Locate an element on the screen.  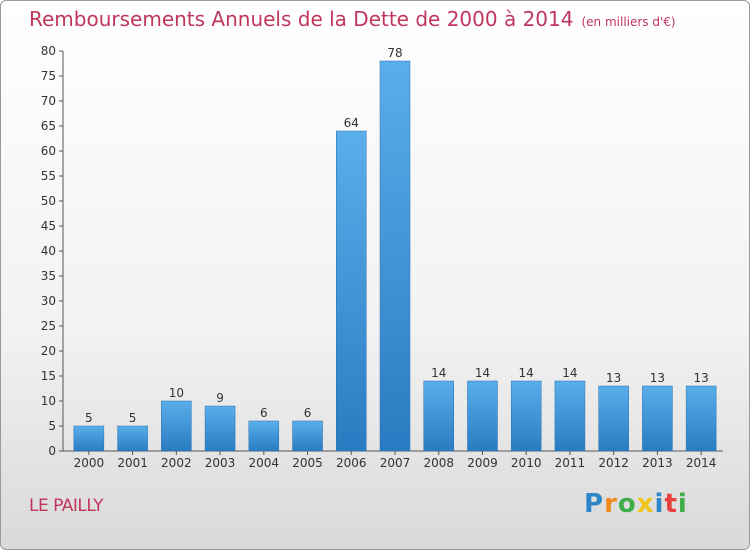
bar-2011 is located at coordinates (570, 416).